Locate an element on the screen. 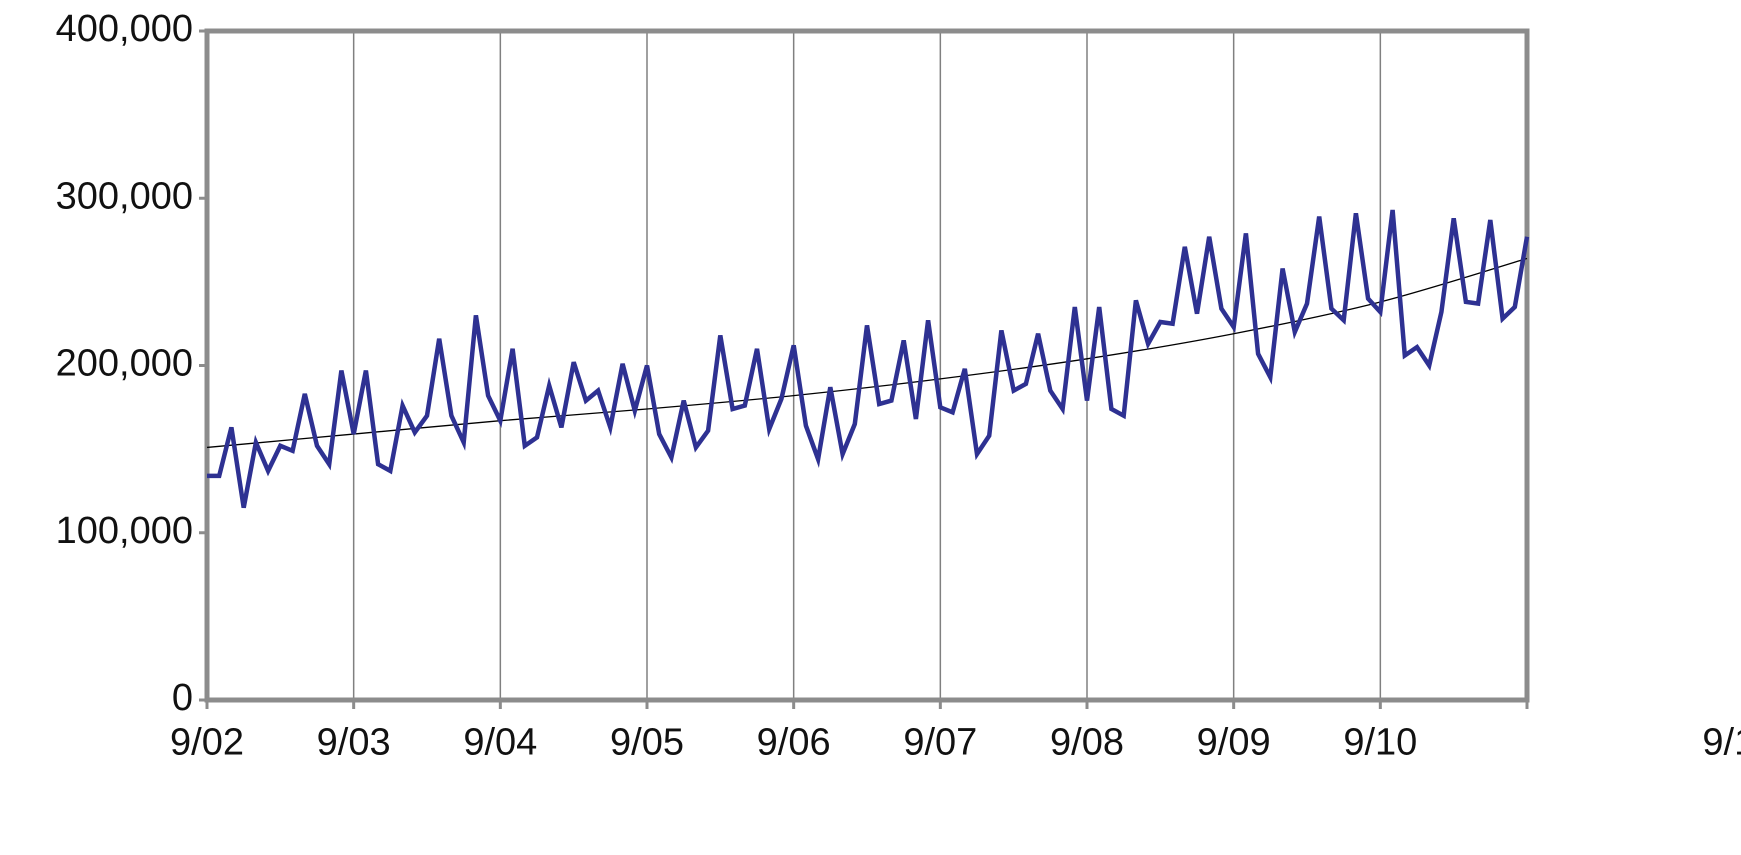  x-tick-label-2: 9/04 is located at coordinates (500, 742).